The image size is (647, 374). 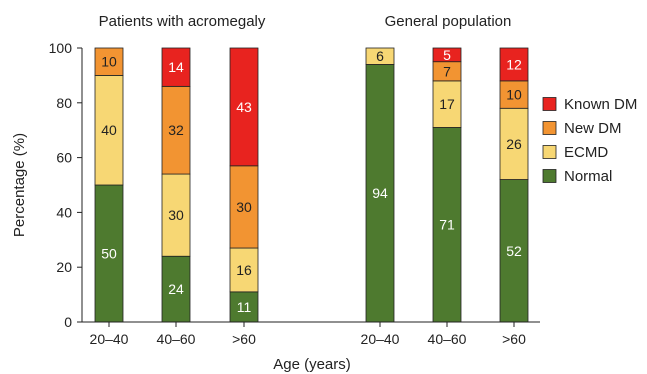 I want to click on data-label-new-dm: 7, so click(x=447, y=71).